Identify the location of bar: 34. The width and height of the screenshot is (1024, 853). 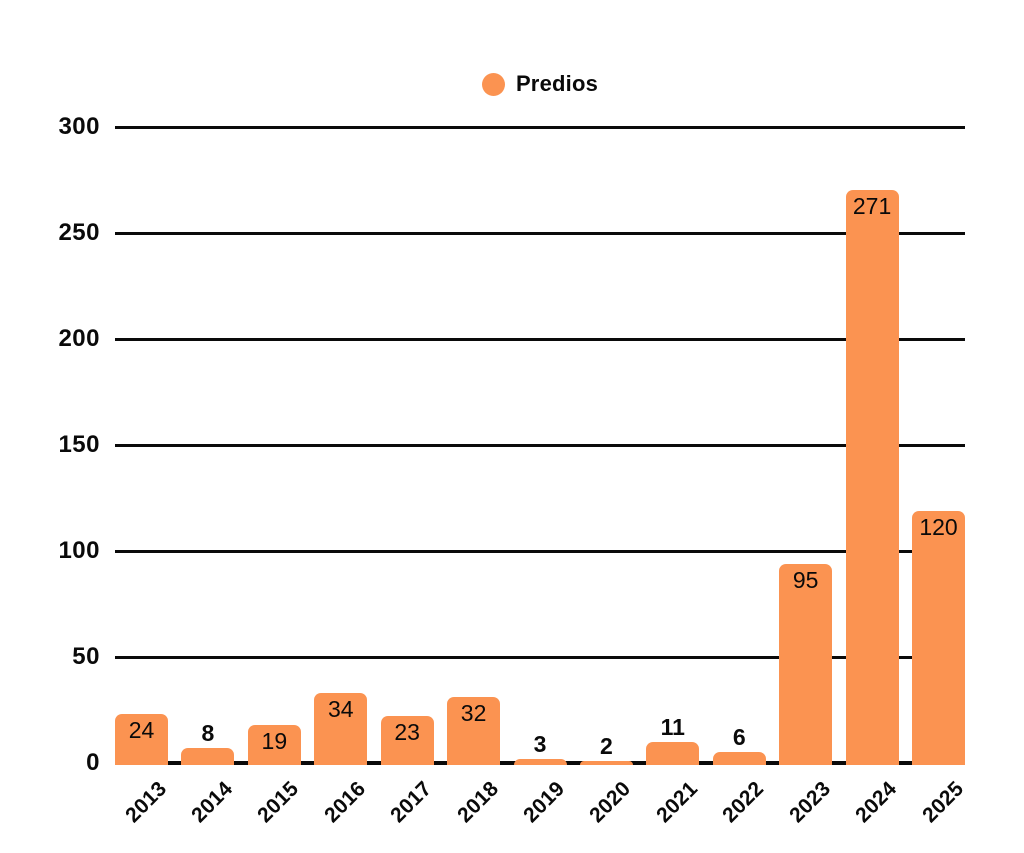
(341, 728).